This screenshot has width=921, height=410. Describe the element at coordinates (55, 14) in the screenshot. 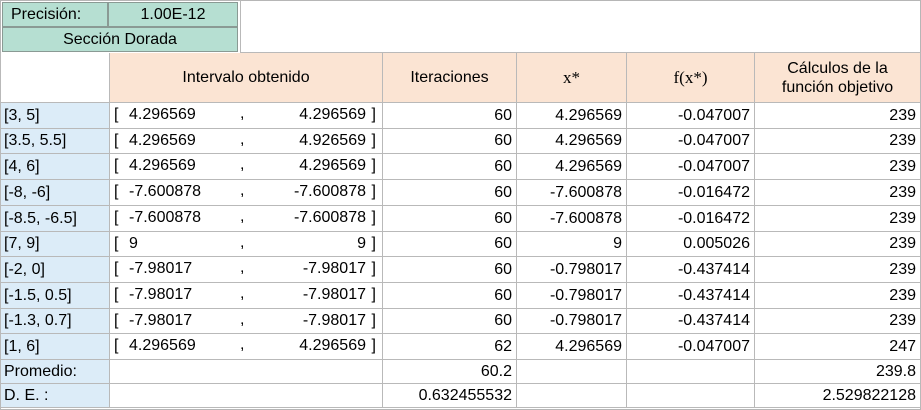

I see `precision-label: Precisión:` at that location.